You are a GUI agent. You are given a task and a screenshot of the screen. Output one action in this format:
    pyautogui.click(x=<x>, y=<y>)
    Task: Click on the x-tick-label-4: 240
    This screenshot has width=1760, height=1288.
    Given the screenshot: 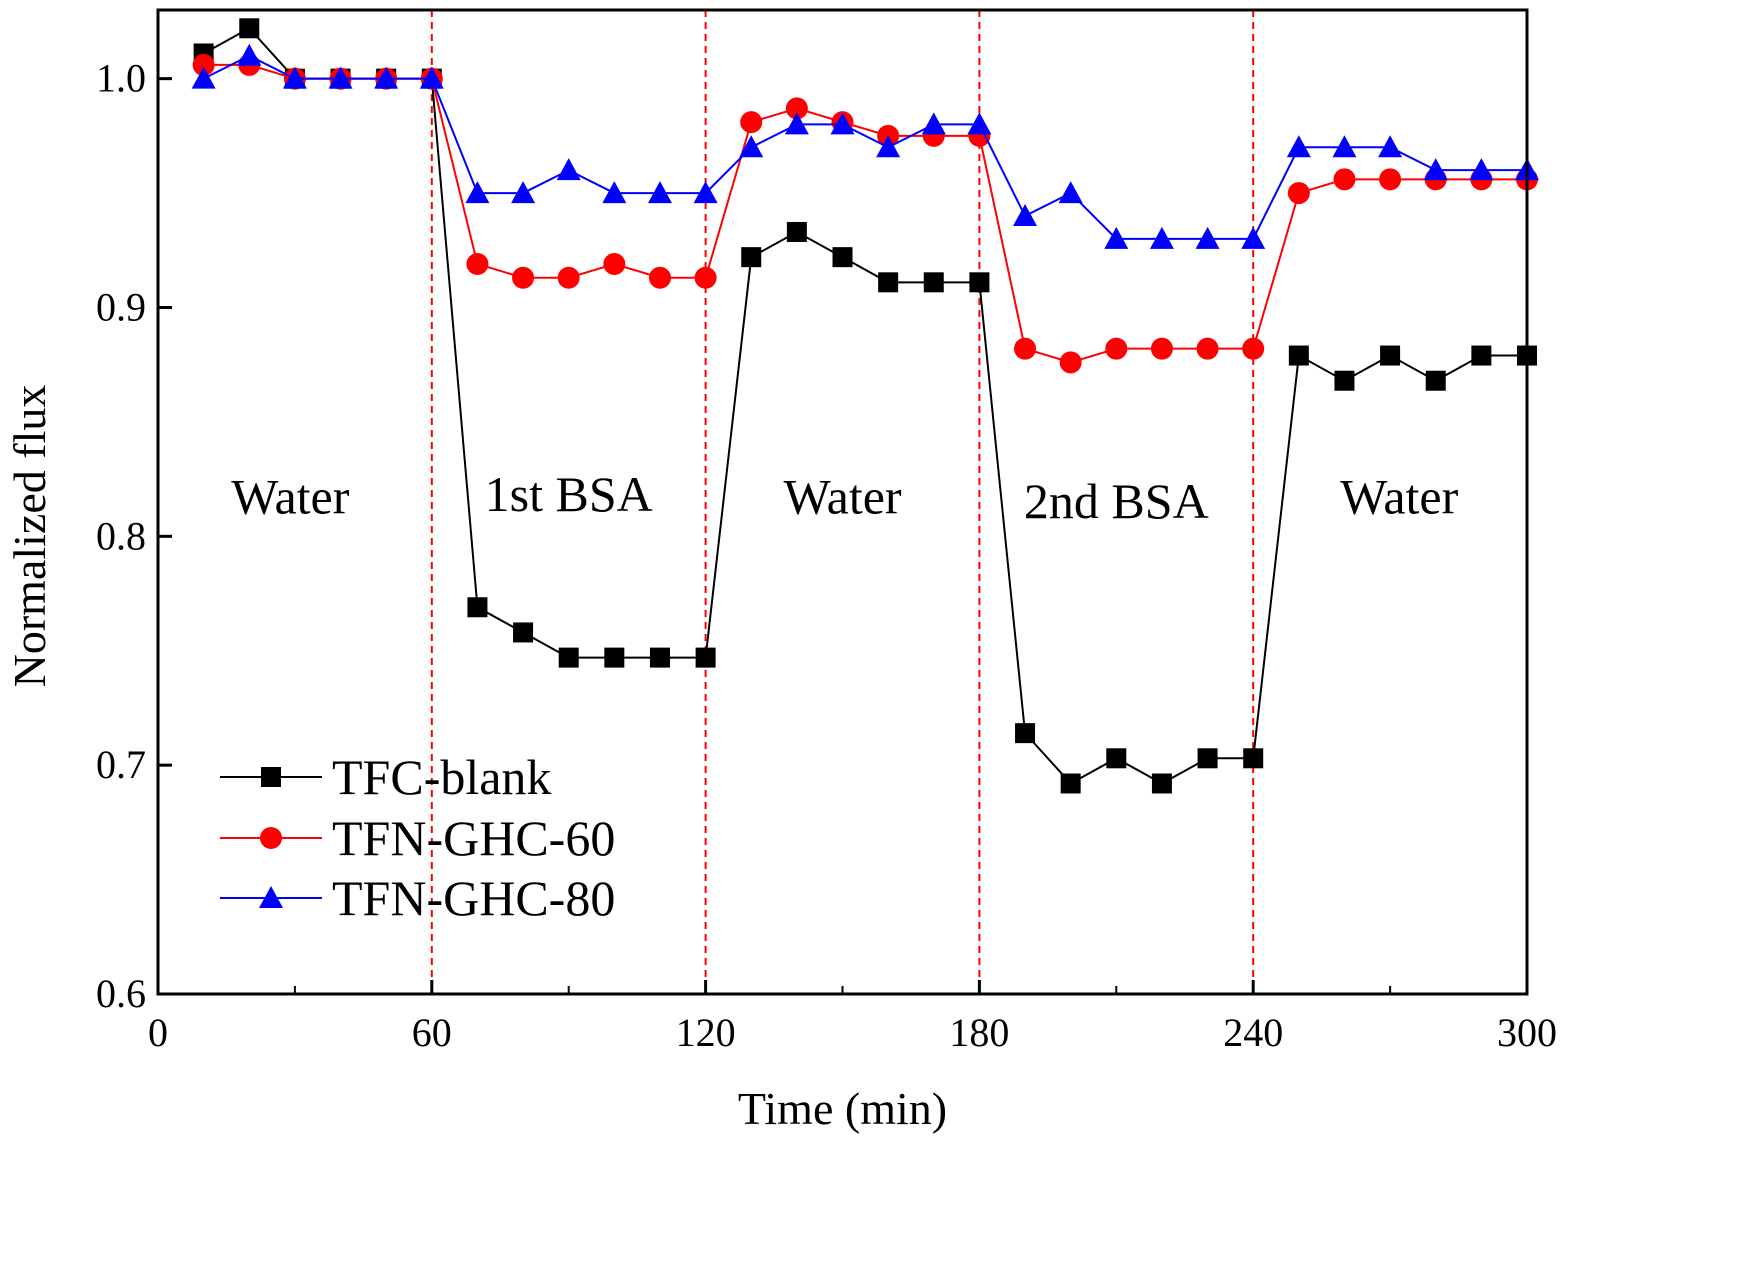 What is the action you would take?
    pyautogui.click(x=1253, y=1032)
    